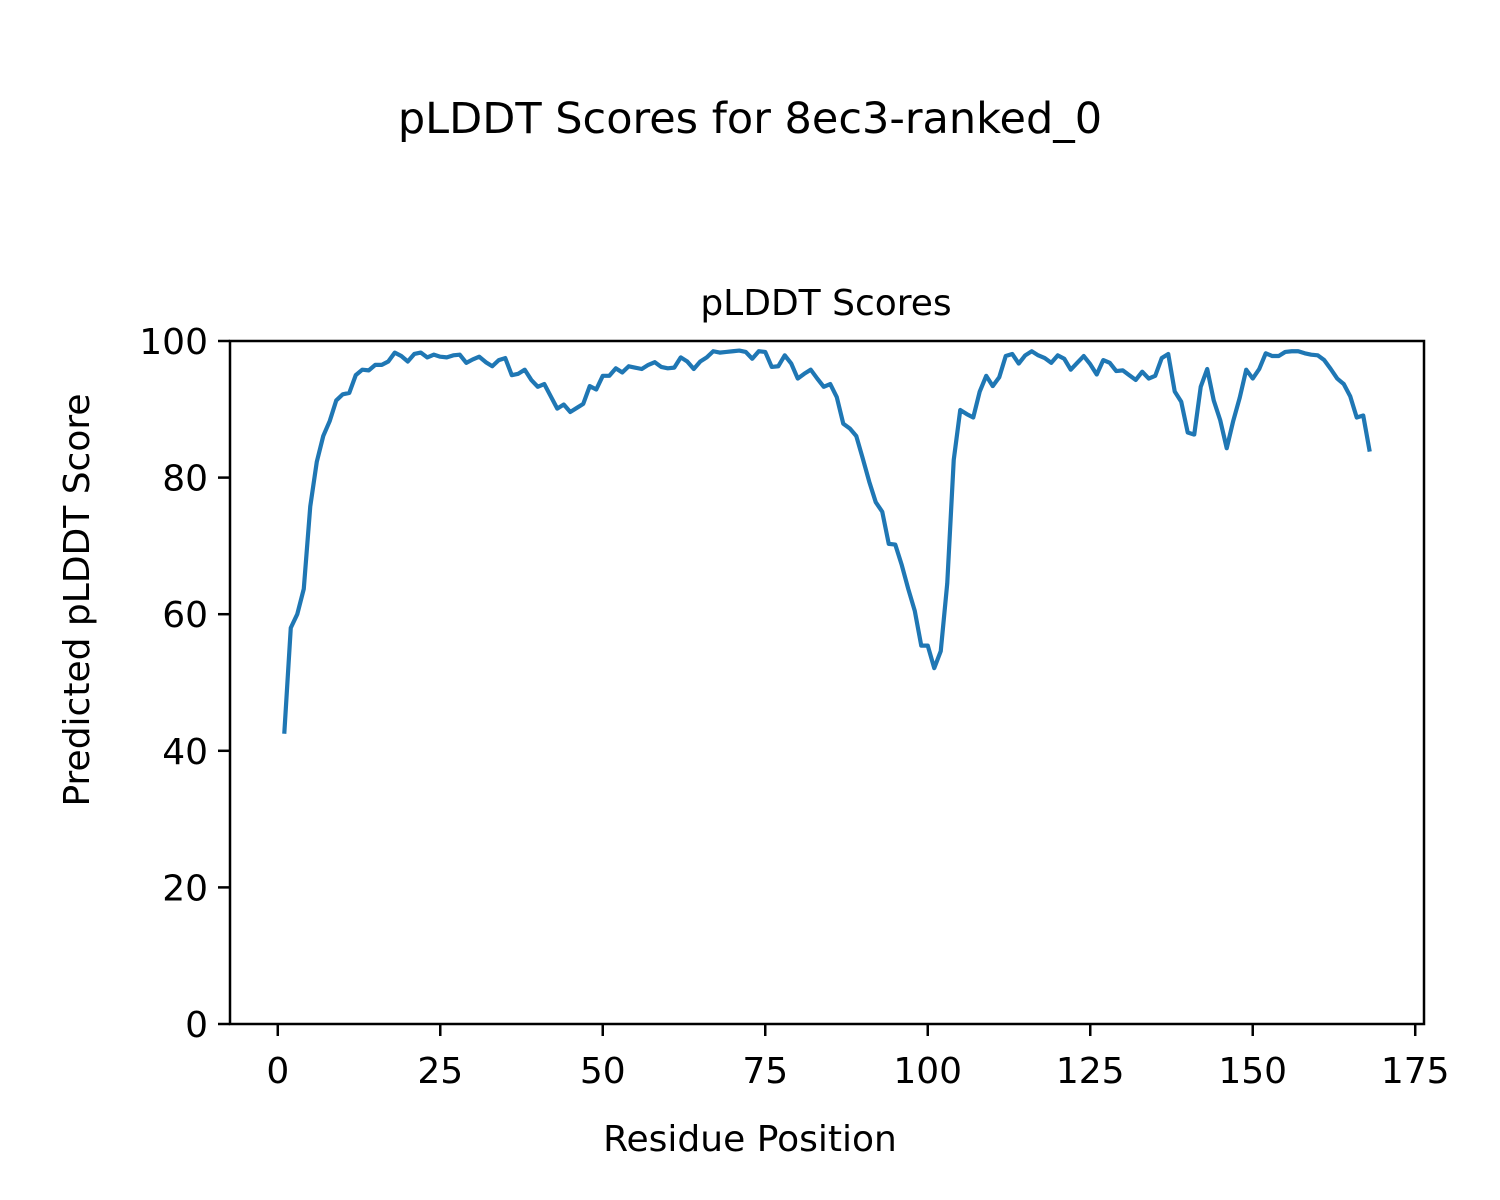 Image resolution: width=1500 pixels, height=1200 pixels. Describe the element at coordinates (185, 615) in the screenshot. I see `y-tick-label: 60` at that location.